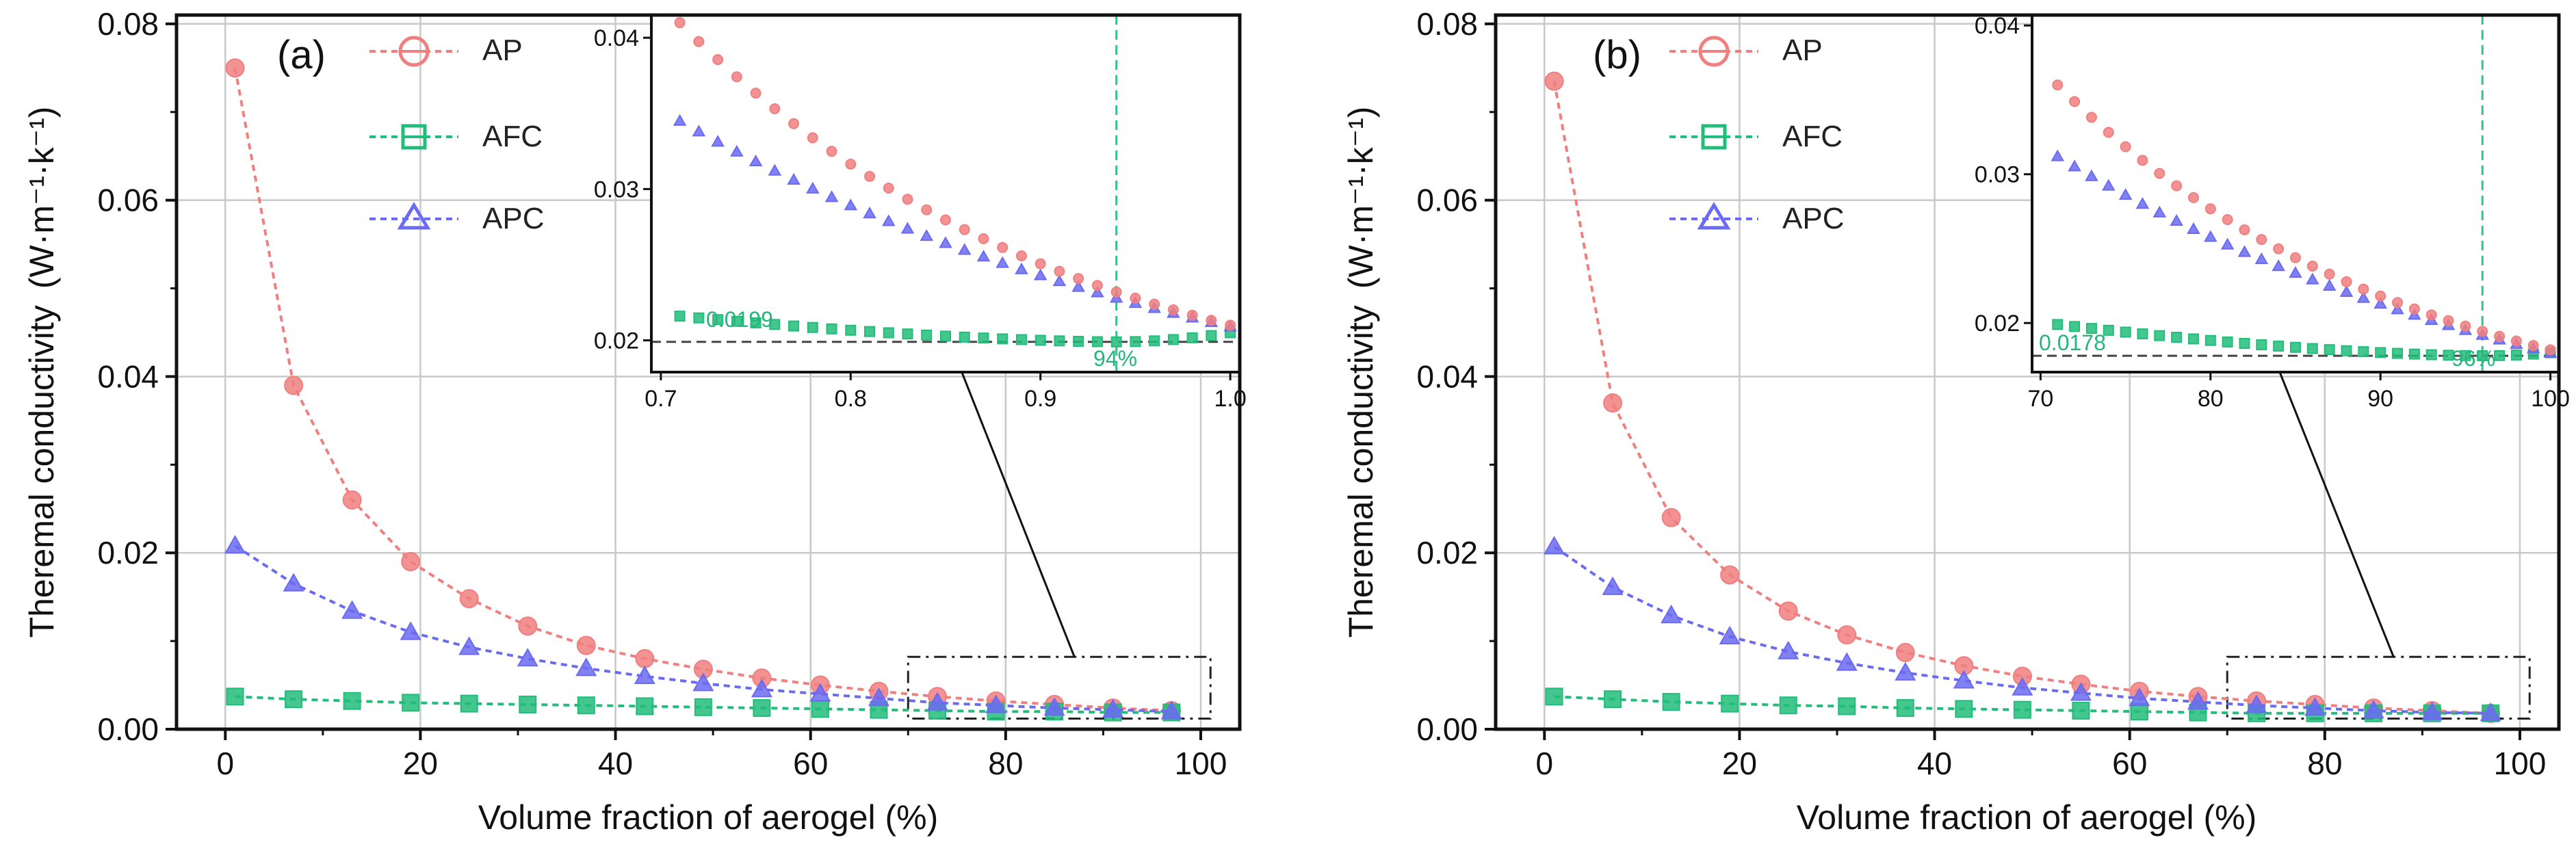 Image resolution: width=2576 pixels, height=853 pixels. What do you see at coordinates (1230, 399) in the screenshot?
I see `inset-x-tick-label-3: 1.0` at bounding box center [1230, 399].